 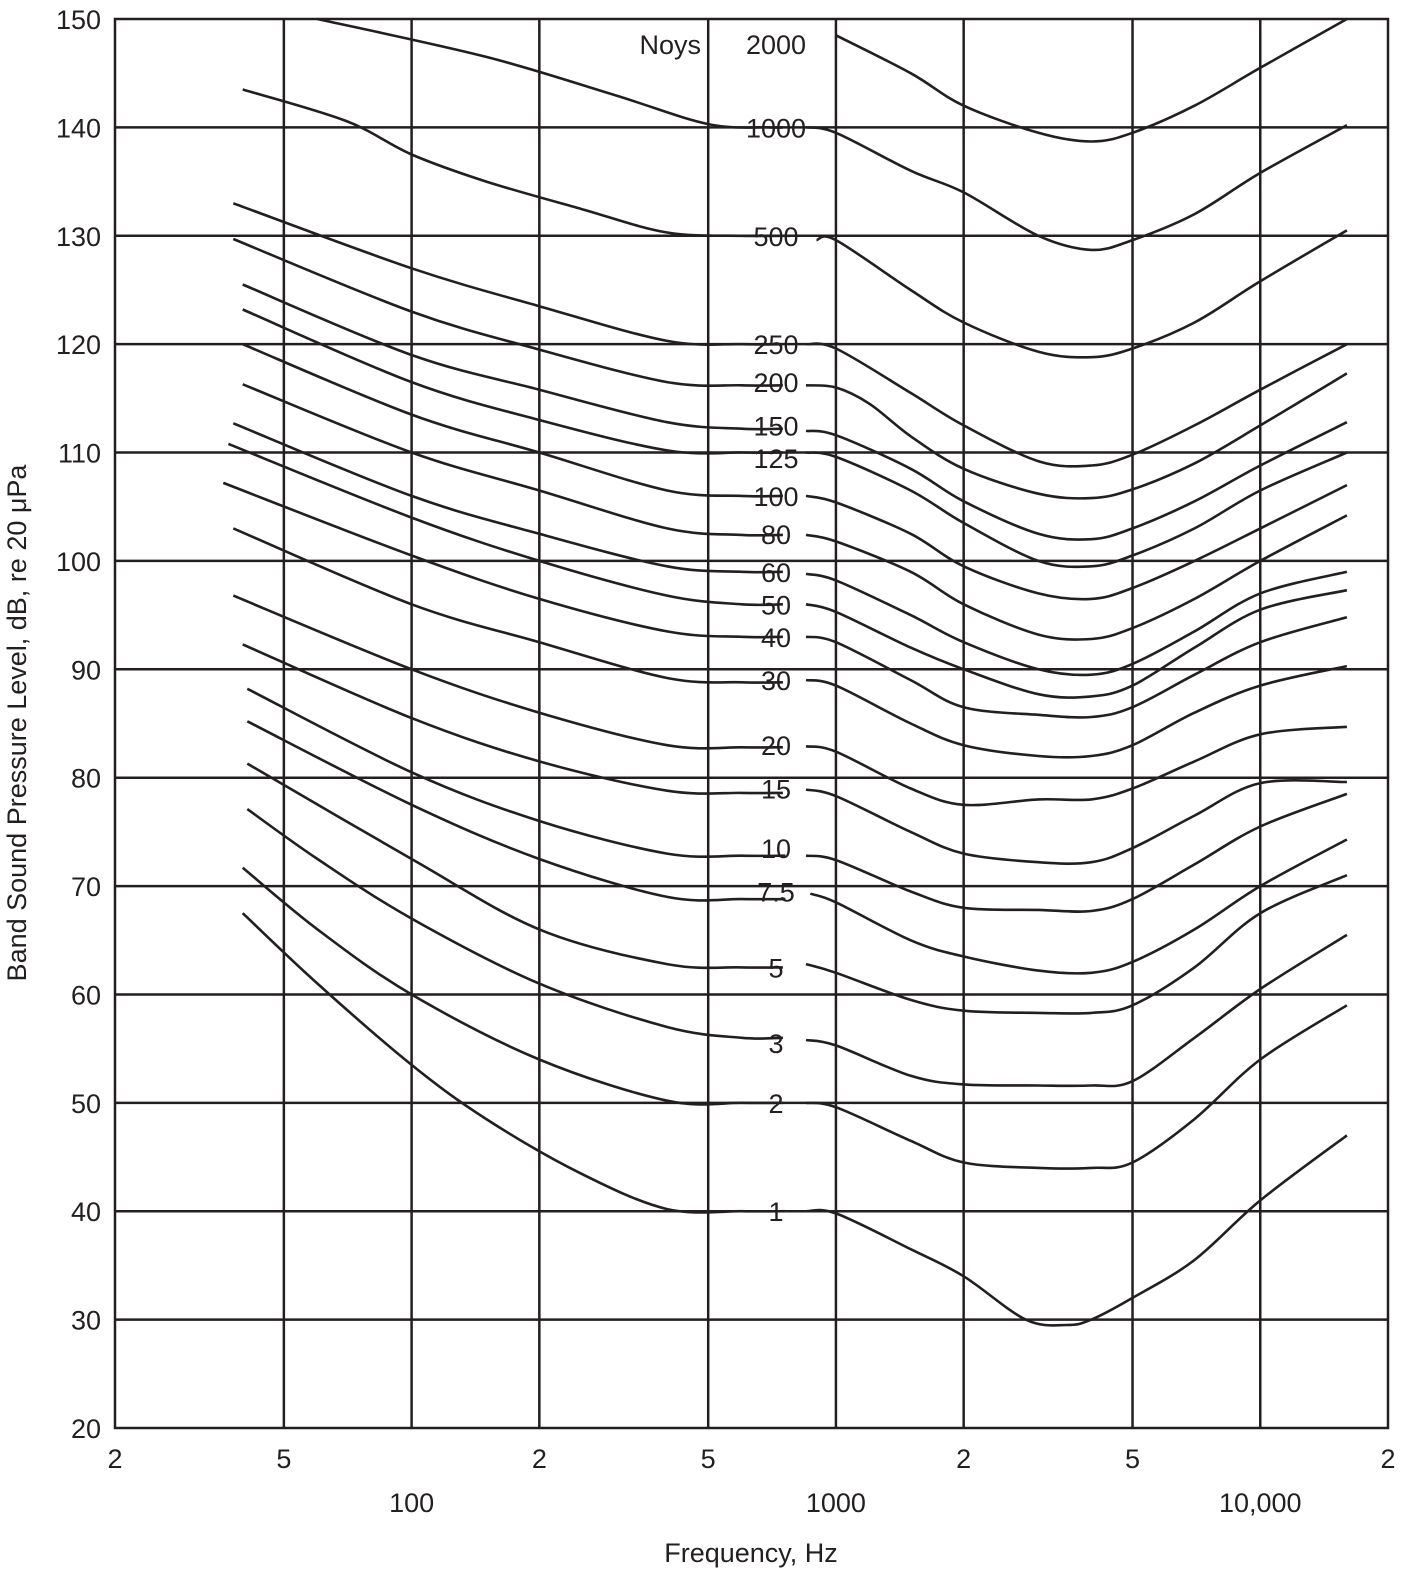 What do you see at coordinates (670, 45) in the screenshot?
I see `legend-title: Noys` at bounding box center [670, 45].